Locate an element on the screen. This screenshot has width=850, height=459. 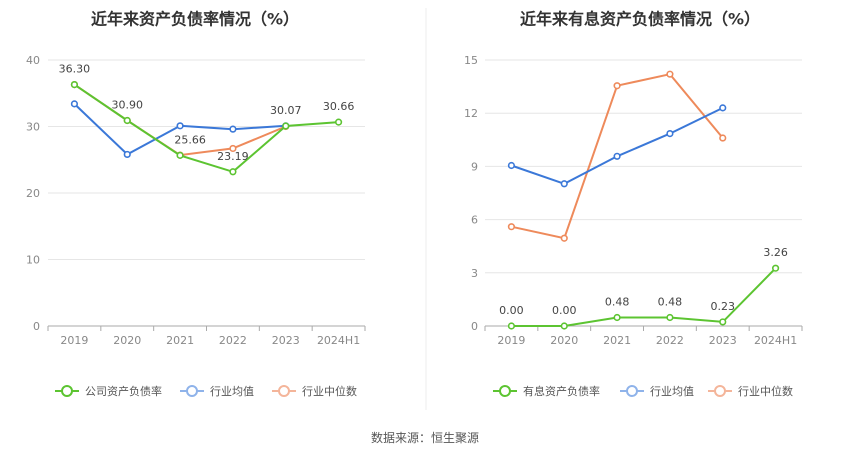
y-tick-label: 10 is located at coordinates (33, 260).